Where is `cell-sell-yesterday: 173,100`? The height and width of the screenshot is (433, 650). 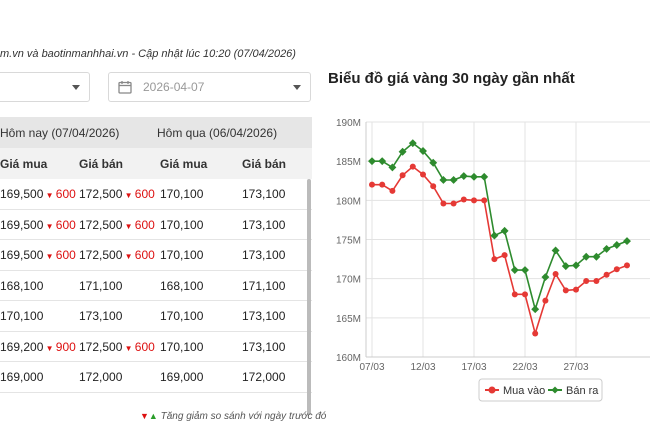 cell-sell-yesterday: 173,100 is located at coordinates (263, 225).